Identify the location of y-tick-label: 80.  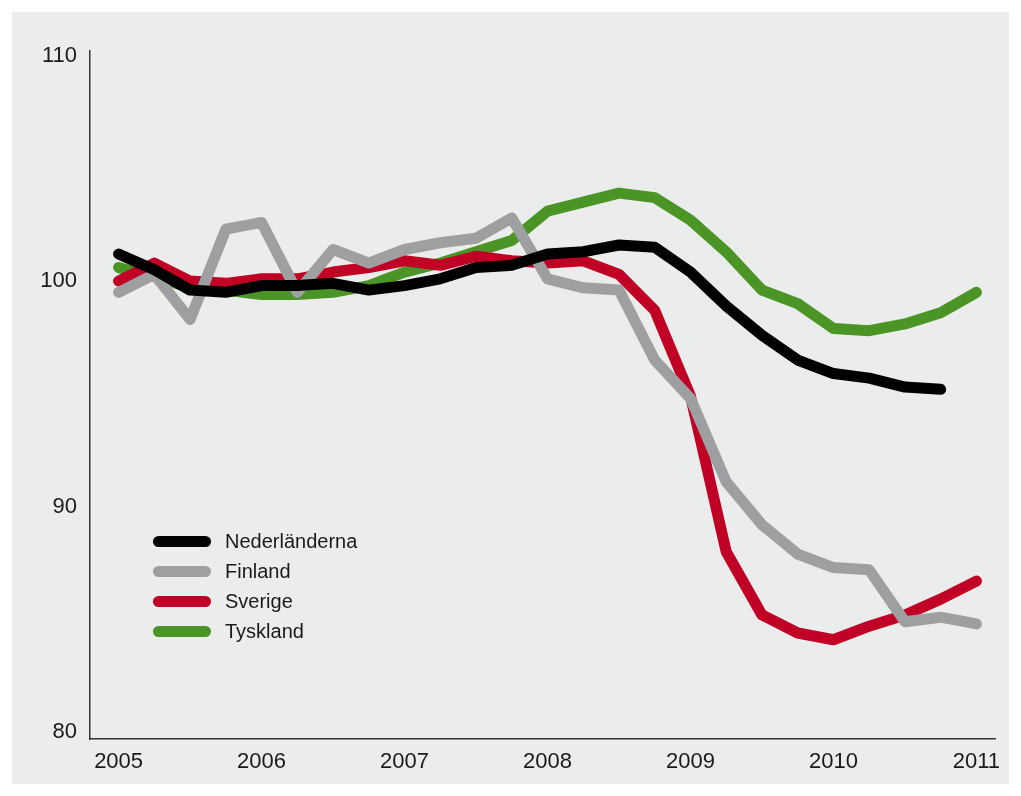
(64, 731).